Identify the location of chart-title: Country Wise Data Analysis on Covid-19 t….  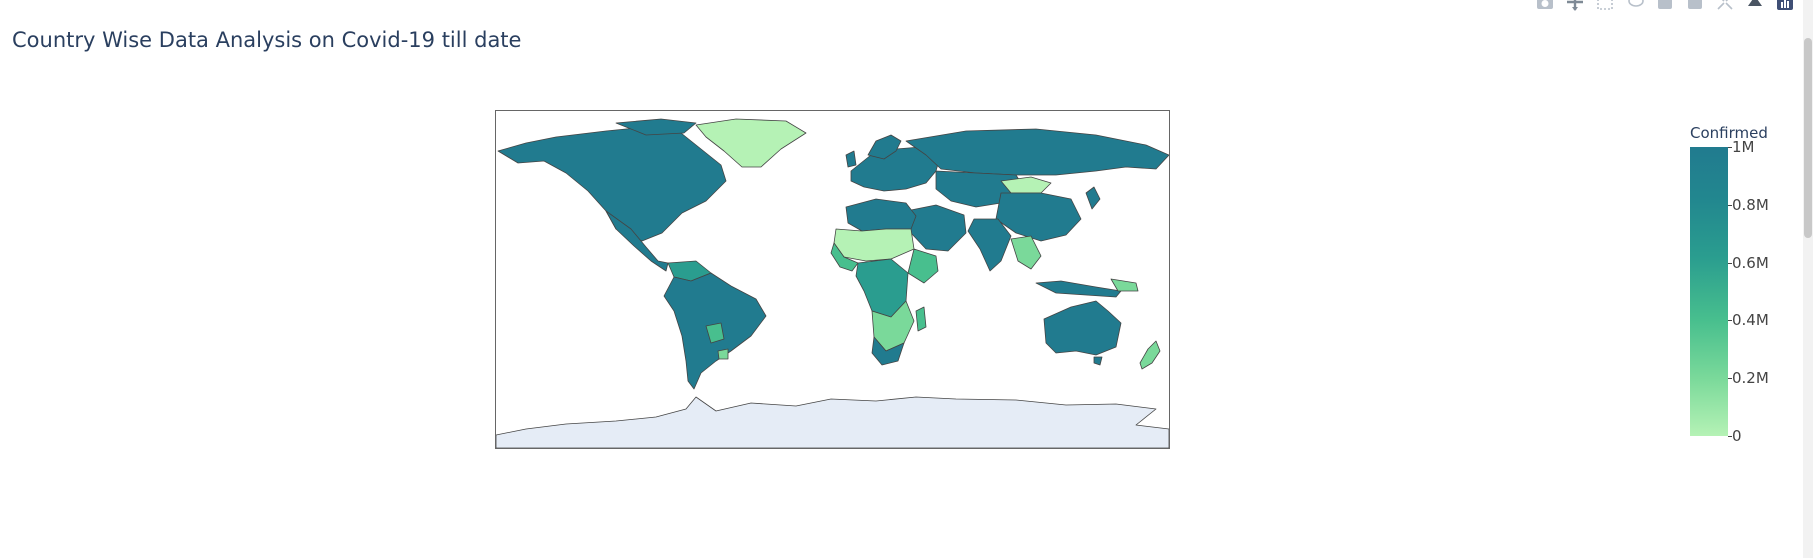
(267, 40).